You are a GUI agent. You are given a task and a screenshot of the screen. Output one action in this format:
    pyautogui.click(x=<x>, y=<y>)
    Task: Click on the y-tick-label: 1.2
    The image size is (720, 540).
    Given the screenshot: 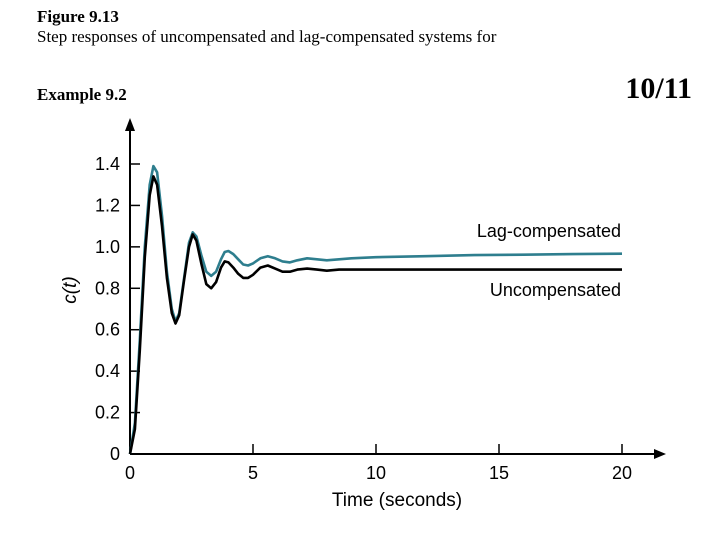 What is the action you would take?
    pyautogui.click(x=107, y=205)
    